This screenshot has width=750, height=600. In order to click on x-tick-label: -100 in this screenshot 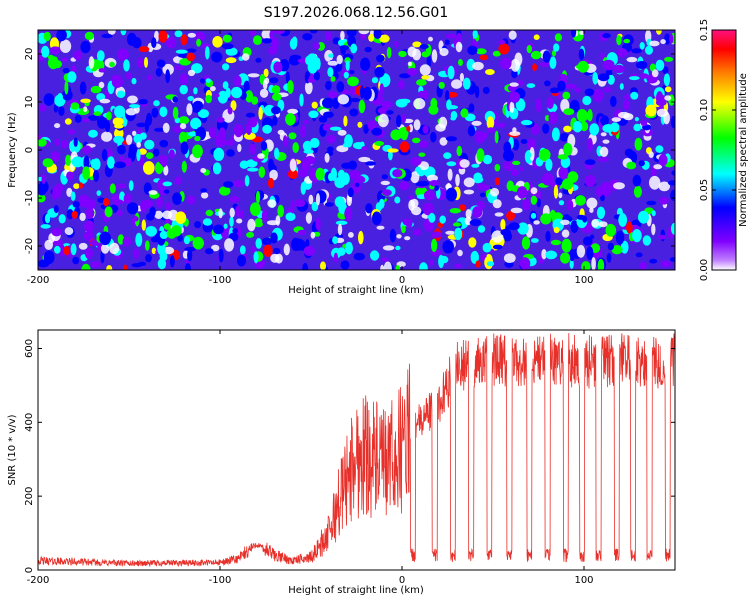, I will do `click(220, 580)`.